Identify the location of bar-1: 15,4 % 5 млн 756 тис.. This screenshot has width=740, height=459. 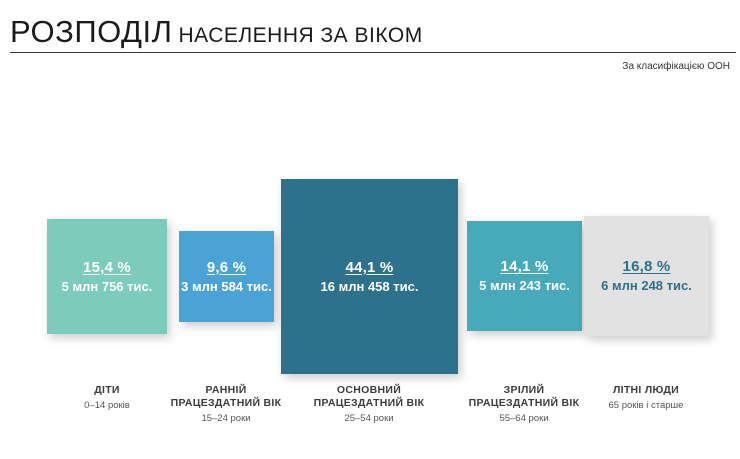
(107, 276).